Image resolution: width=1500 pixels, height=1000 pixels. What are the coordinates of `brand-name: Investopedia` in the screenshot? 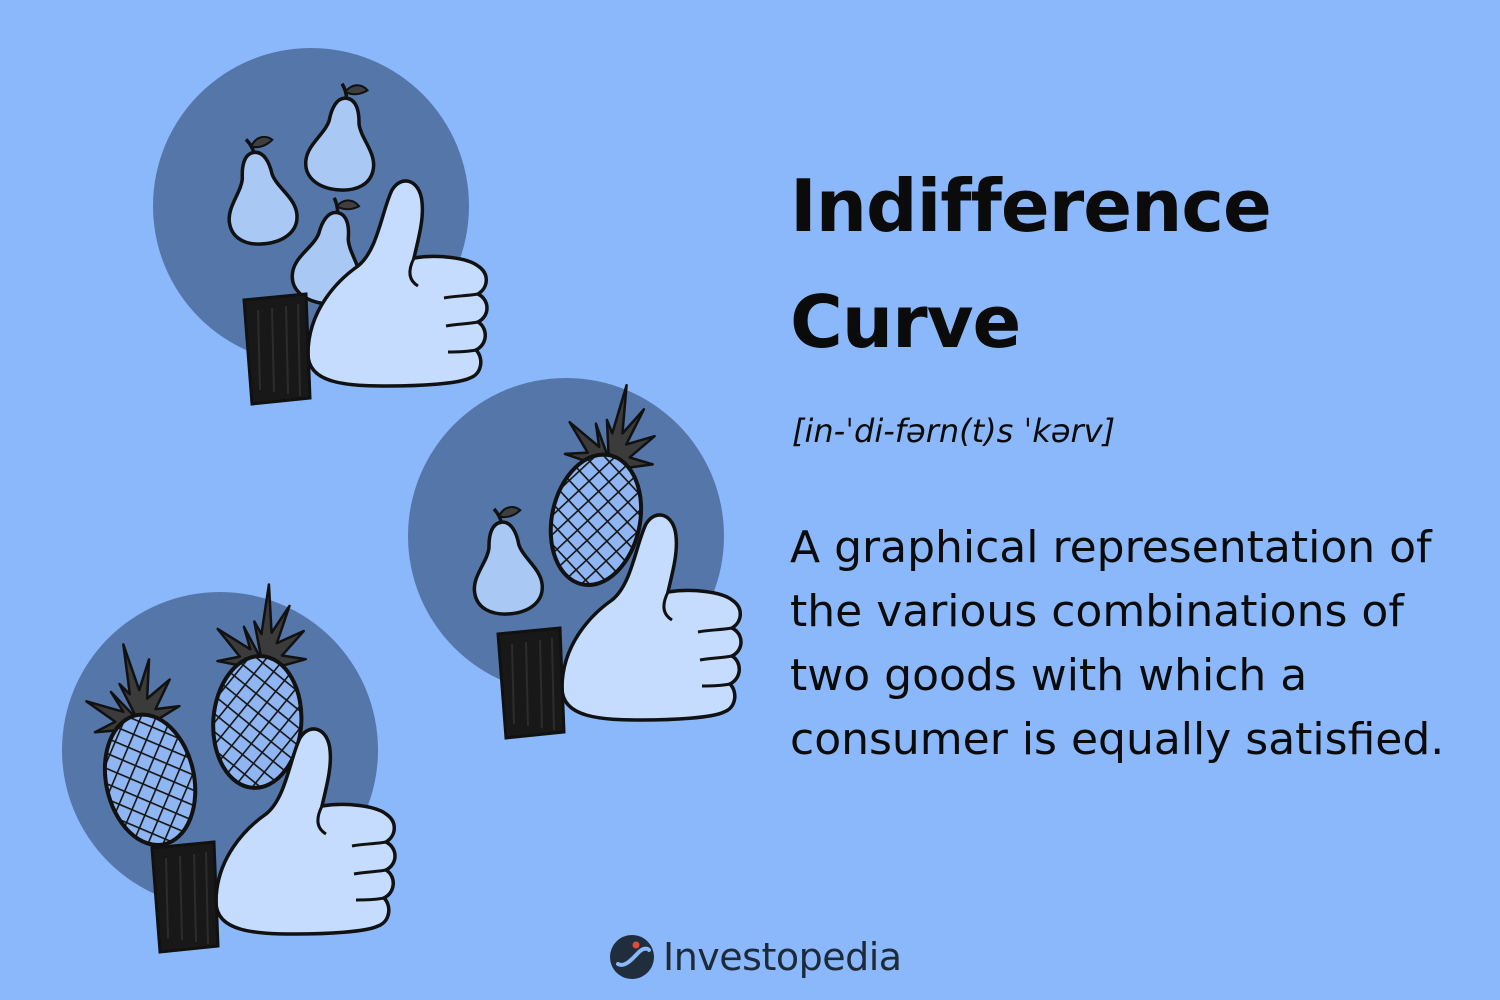 It's located at (782, 957).